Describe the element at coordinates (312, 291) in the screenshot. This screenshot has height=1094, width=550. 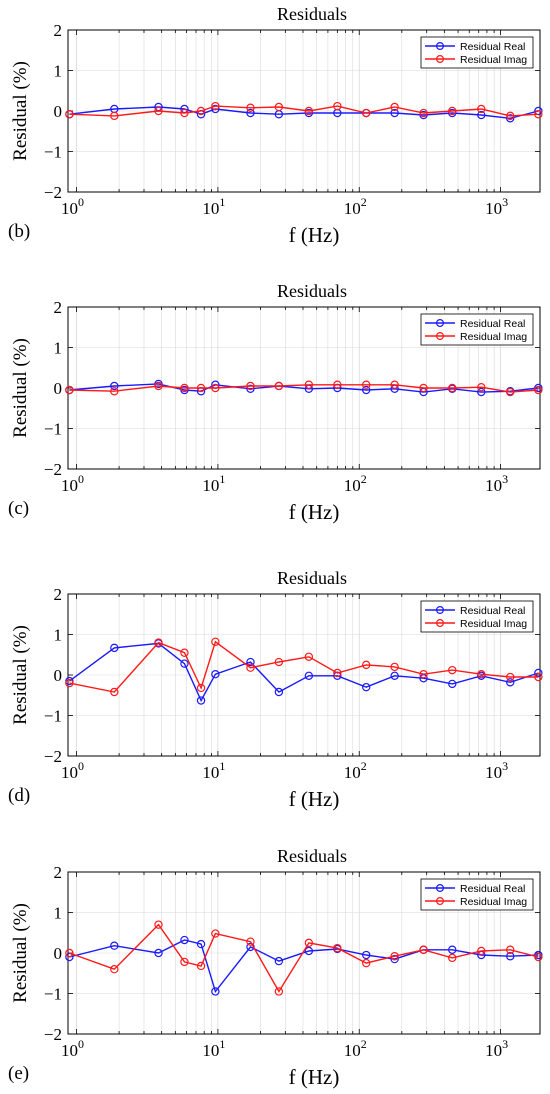
I see `chart-title: Residuals` at that location.